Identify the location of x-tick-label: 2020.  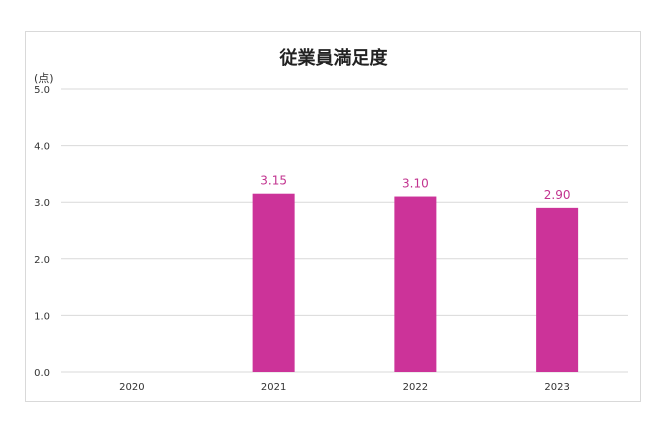
(131, 387).